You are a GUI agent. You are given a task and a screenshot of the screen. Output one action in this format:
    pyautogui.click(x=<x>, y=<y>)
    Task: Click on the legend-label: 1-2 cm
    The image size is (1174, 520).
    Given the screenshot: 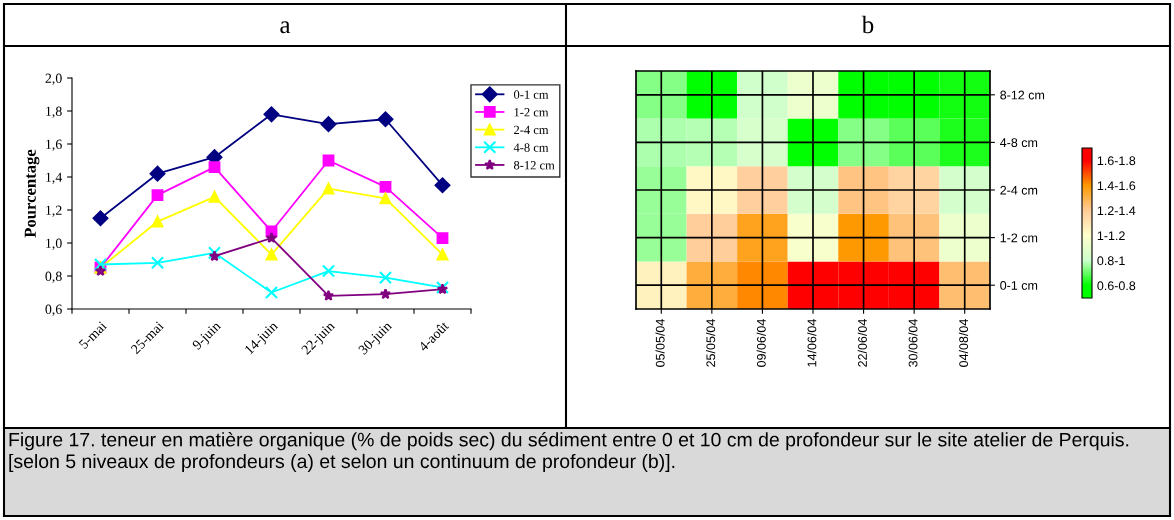 What is the action you would take?
    pyautogui.click(x=531, y=112)
    